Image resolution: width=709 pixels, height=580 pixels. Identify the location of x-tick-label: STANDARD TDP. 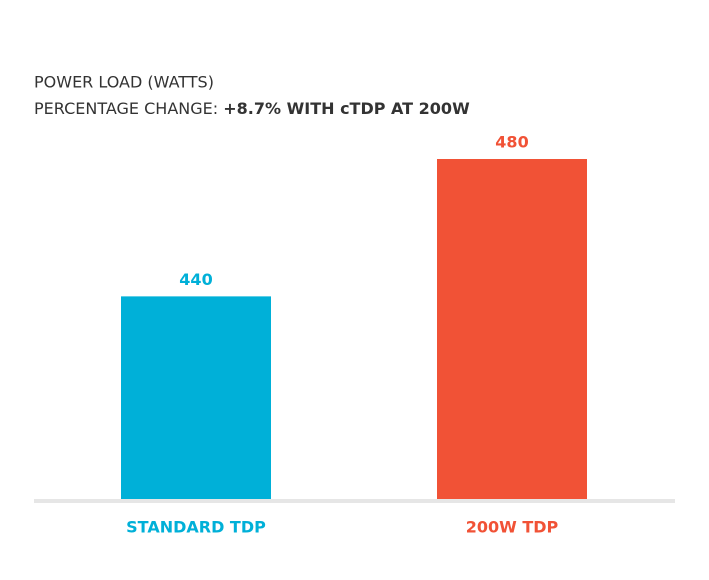
(196, 527).